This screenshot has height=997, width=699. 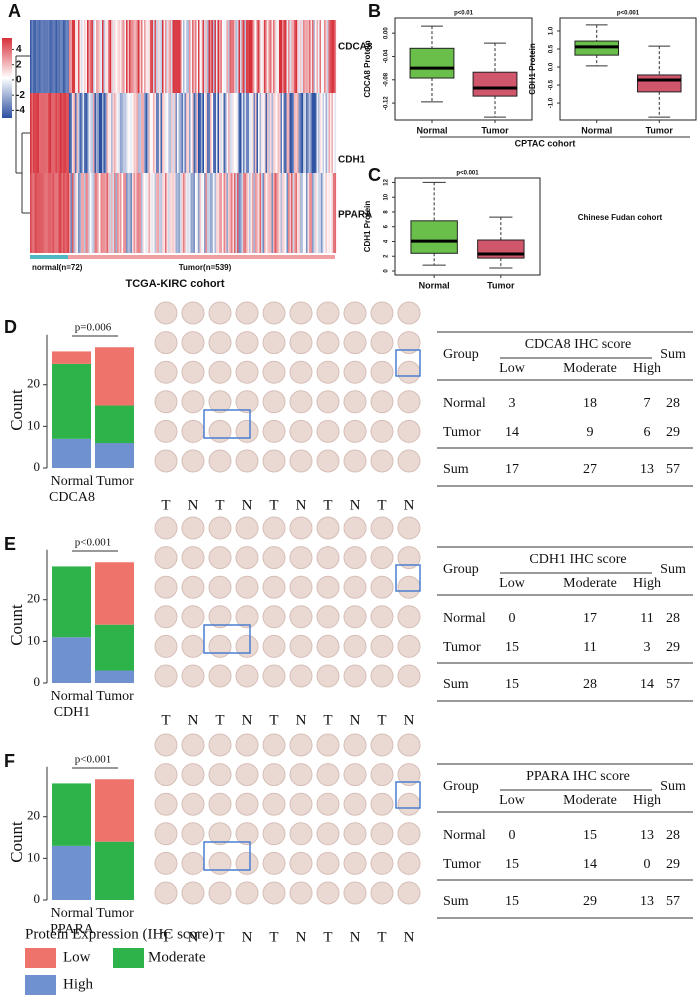 I want to click on y-tick-label: 8, so click(x=387, y=212).